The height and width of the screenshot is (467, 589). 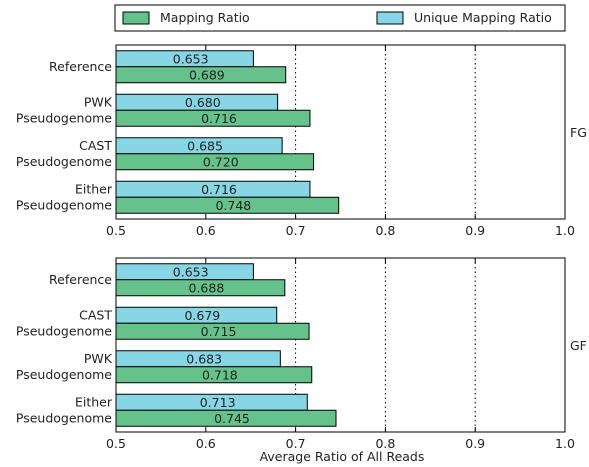 I want to click on bar-value-label: 0.680, so click(x=203, y=102).